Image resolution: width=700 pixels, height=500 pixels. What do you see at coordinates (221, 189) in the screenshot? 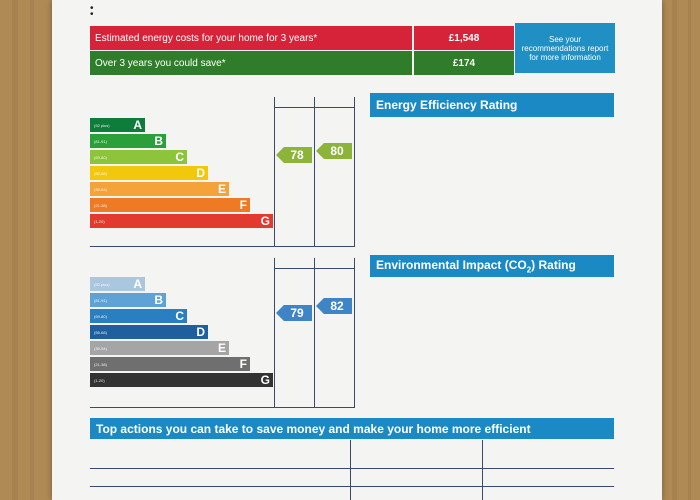
I see `energy-band-letter: E` at bounding box center [221, 189].